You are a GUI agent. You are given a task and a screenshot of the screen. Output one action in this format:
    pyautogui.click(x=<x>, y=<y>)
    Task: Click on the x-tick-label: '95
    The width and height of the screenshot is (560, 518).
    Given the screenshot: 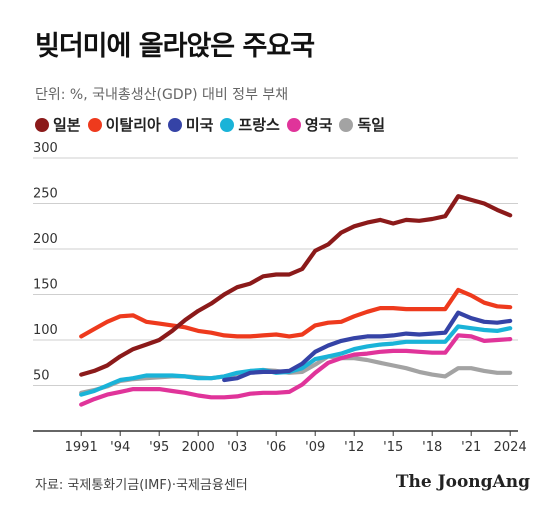 What is the action you would take?
    pyautogui.click(x=159, y=447)
    